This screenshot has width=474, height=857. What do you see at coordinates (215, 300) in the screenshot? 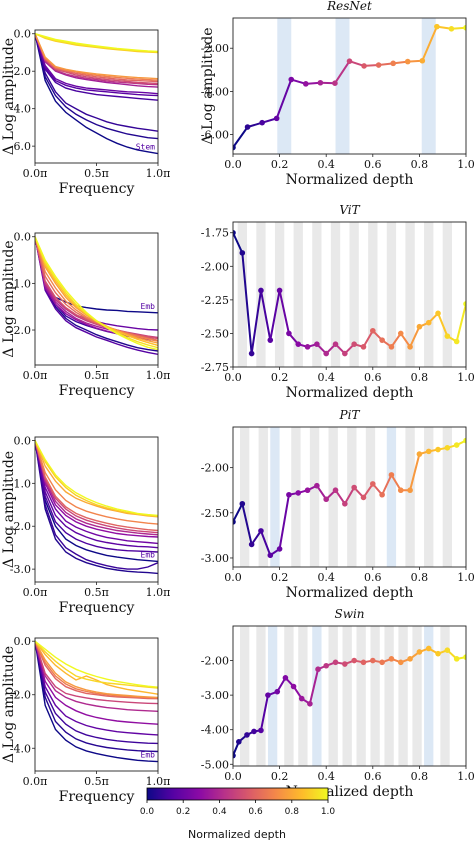
I see `y-tick-label-2: -2.25` at bounding box center [215, 300].